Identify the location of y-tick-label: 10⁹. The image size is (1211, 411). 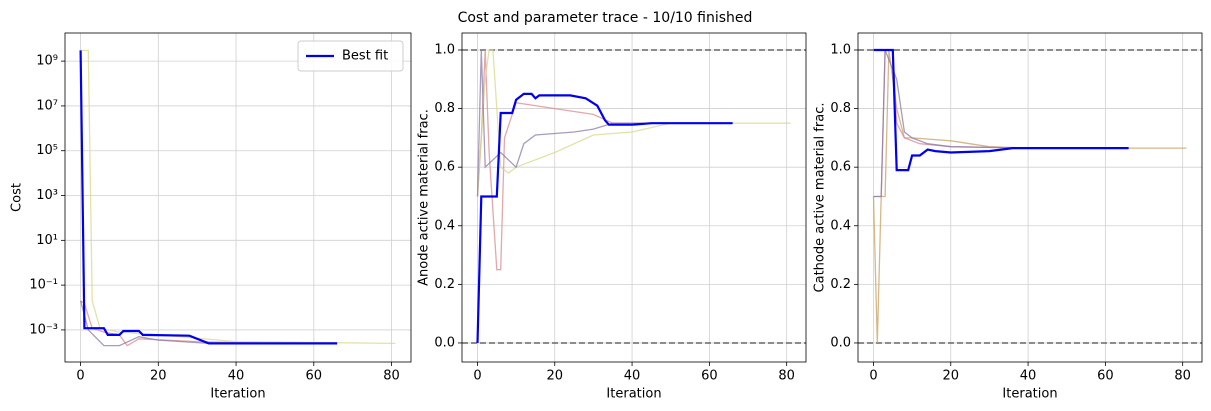
(47, 61).